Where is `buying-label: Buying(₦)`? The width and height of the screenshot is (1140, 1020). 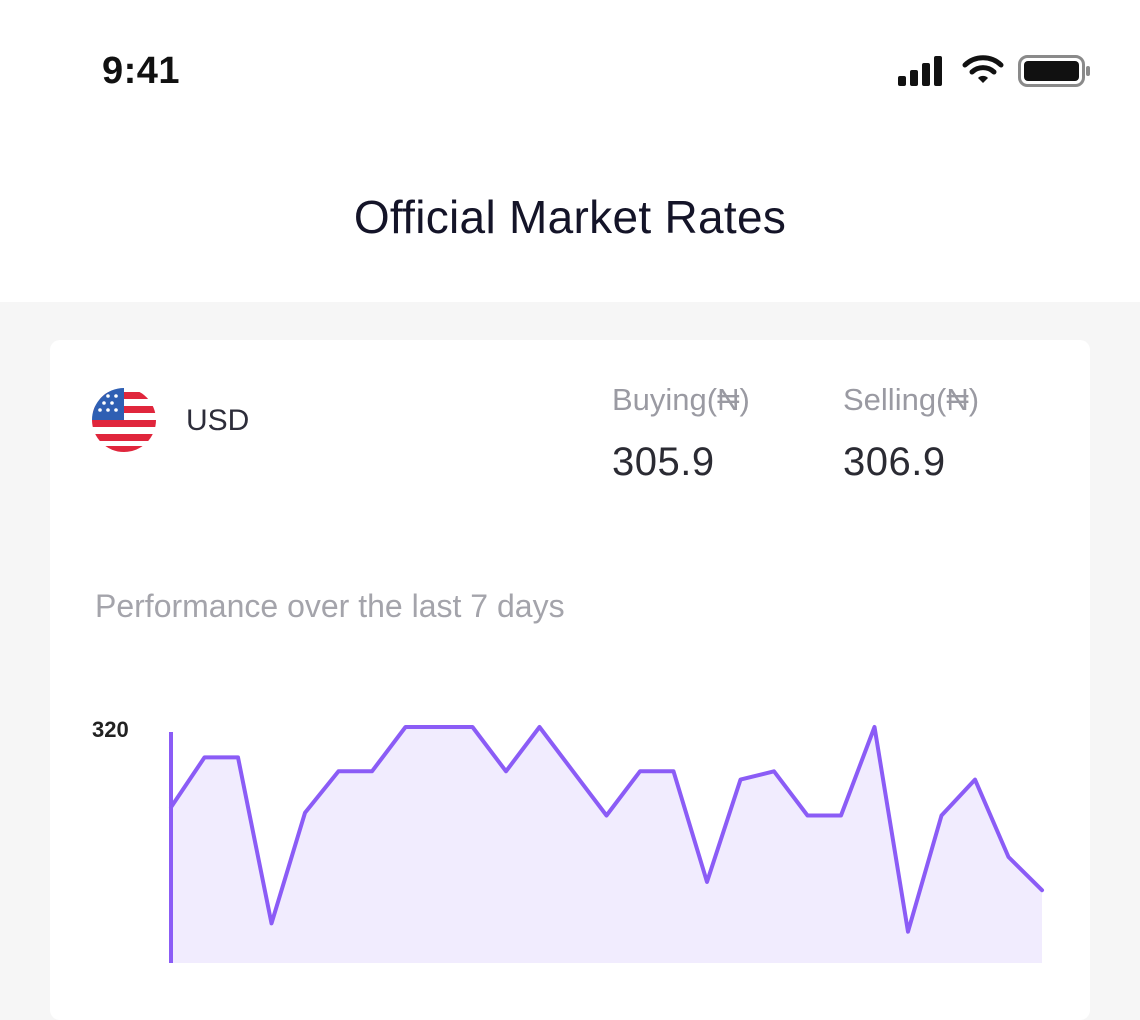
buying-label: Buying(₦) is located at coordinates (681, 399).